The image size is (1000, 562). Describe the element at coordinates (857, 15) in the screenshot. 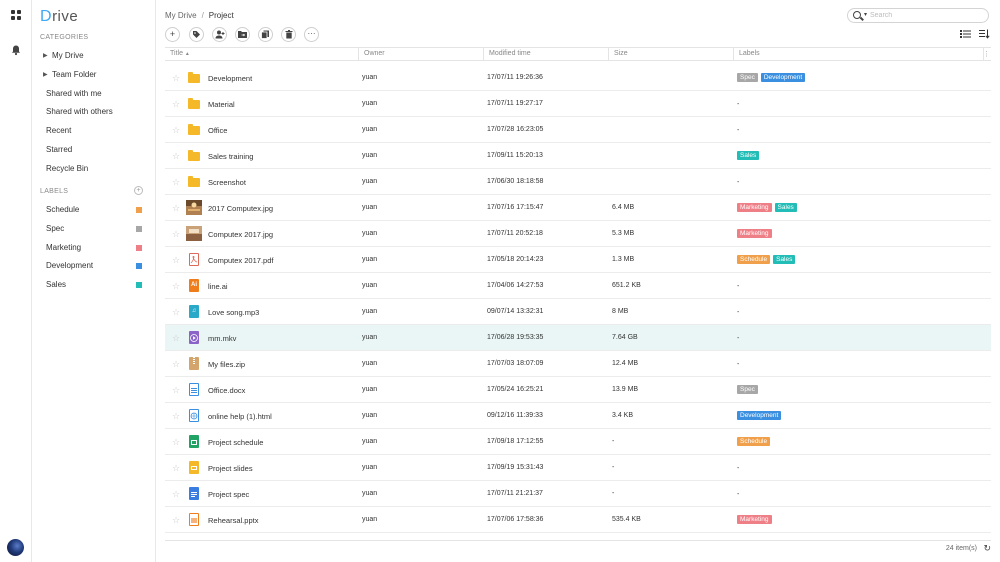

I see `search-icon` at that location.